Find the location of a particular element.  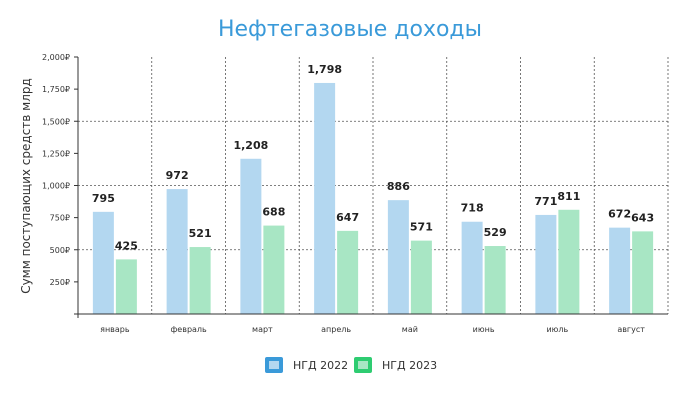

y-tick-label: 250₽ is located at coordinates (60, 282).